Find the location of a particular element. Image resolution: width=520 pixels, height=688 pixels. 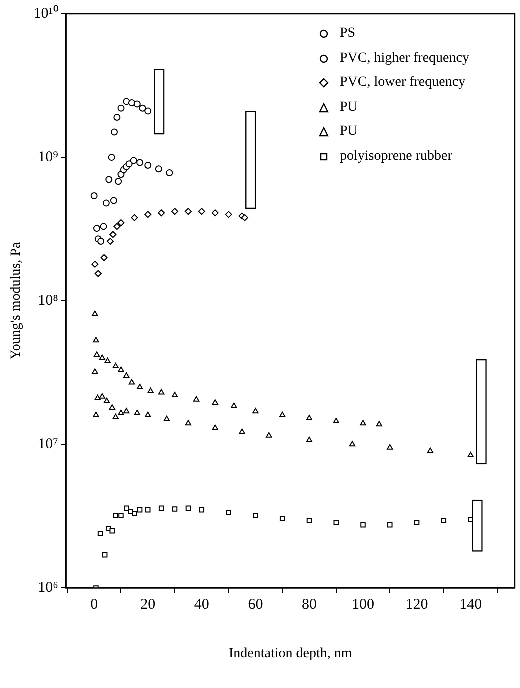

y-tick-label: 10¹⁰ is located at coordinates (46, 13).